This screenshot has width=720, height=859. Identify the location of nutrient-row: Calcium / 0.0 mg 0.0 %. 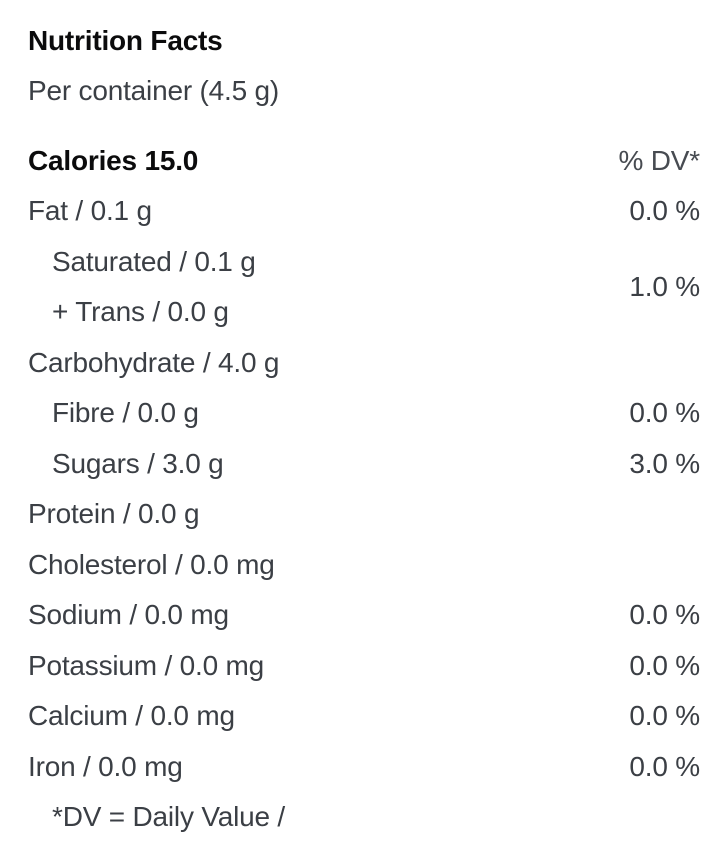
(364, 716).